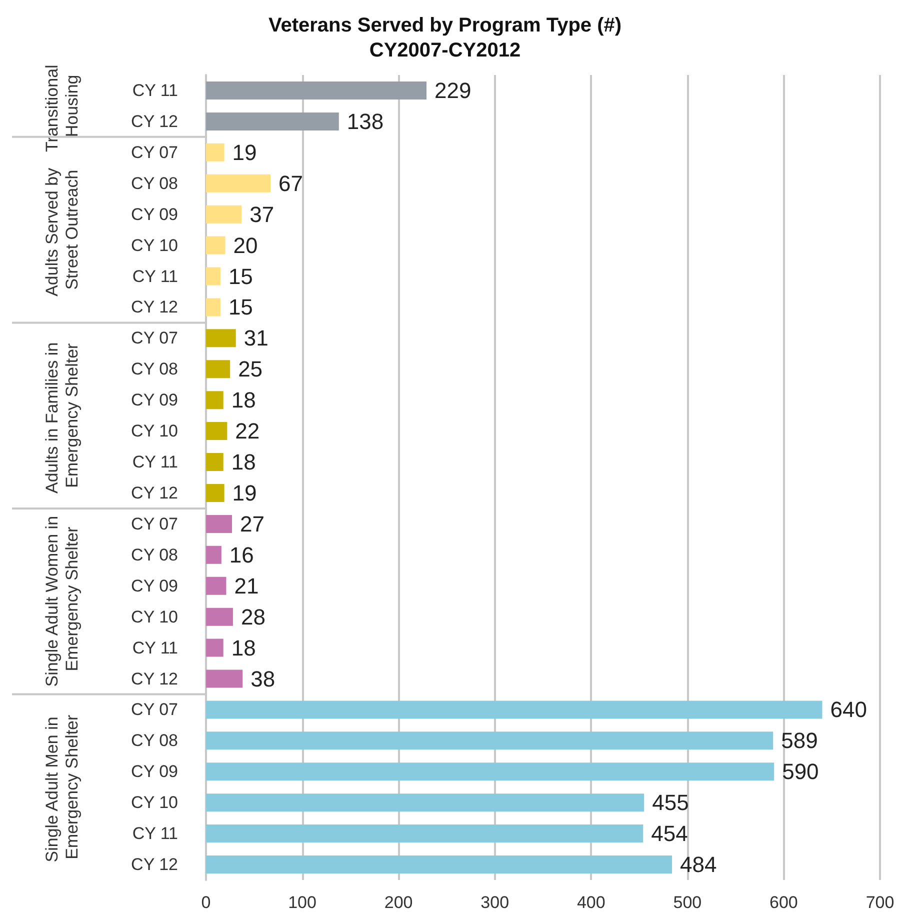 Image resolution: width=916 pixels, height=919 pixels. What do you see at coordinates (848, 709) in the screenshot?
I see `data-label: 640` at bounding box center [848, 709].